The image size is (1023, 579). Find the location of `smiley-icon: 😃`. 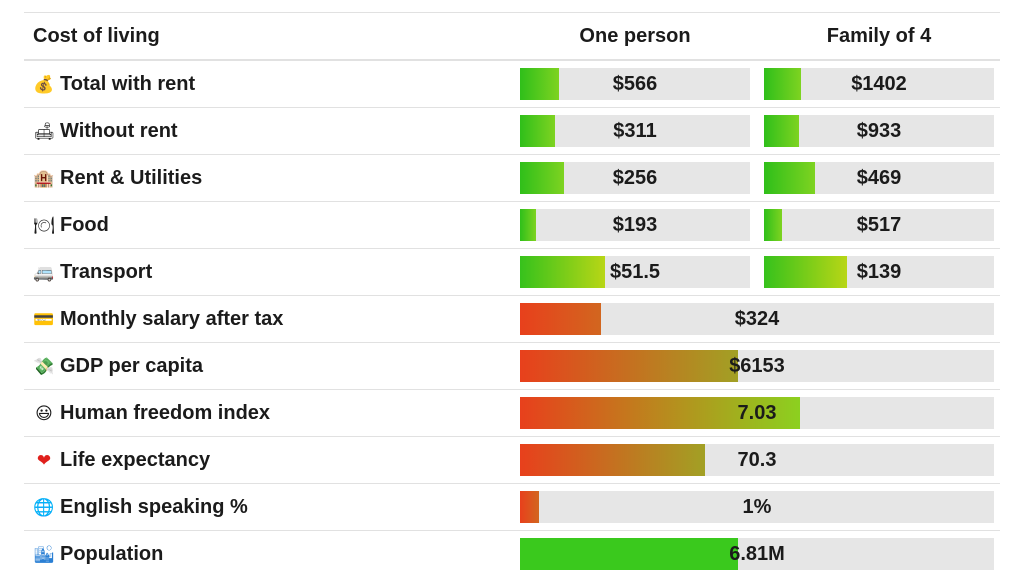

smiley-icon: 😃 is located at coordinates (44, 414).